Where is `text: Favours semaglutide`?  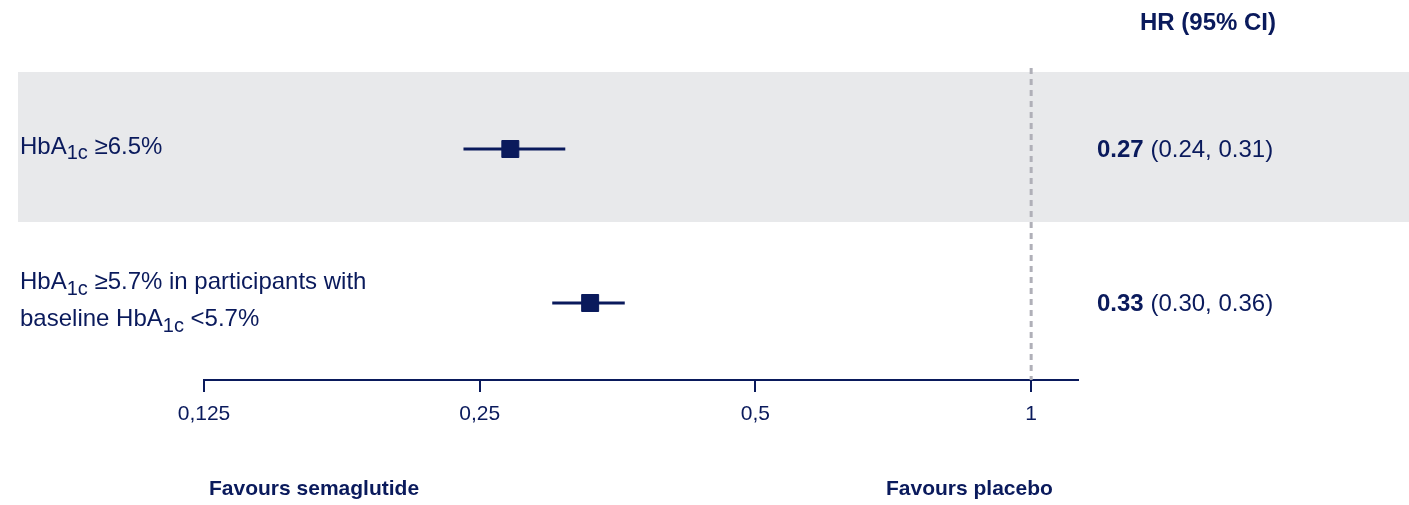
text: Favours semaglutide is located at coordinates (314, 488).